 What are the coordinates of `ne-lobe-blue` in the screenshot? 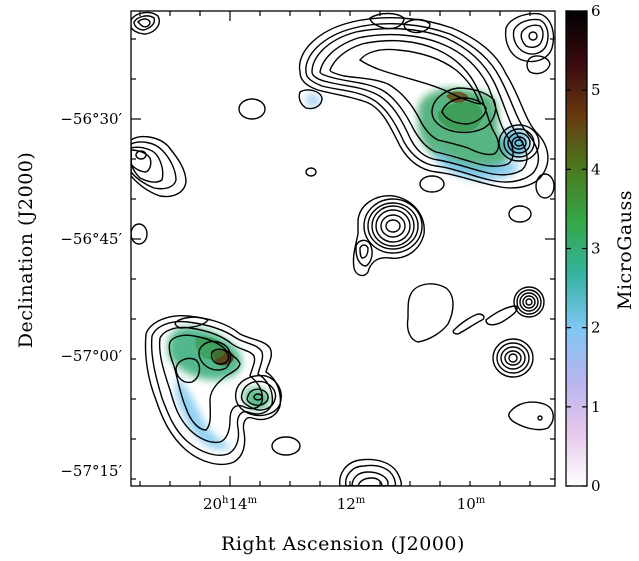 It's located at (478, 165).